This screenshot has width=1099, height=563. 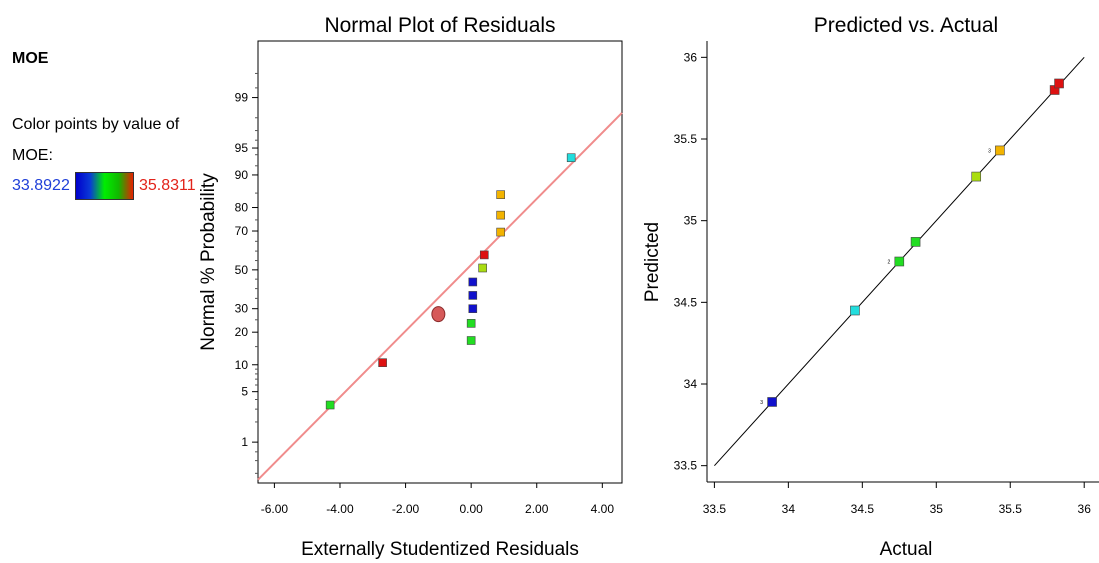 I want to click on chart1-xlabel: Externally Studentized Residuals, so click(x=440, y=549).